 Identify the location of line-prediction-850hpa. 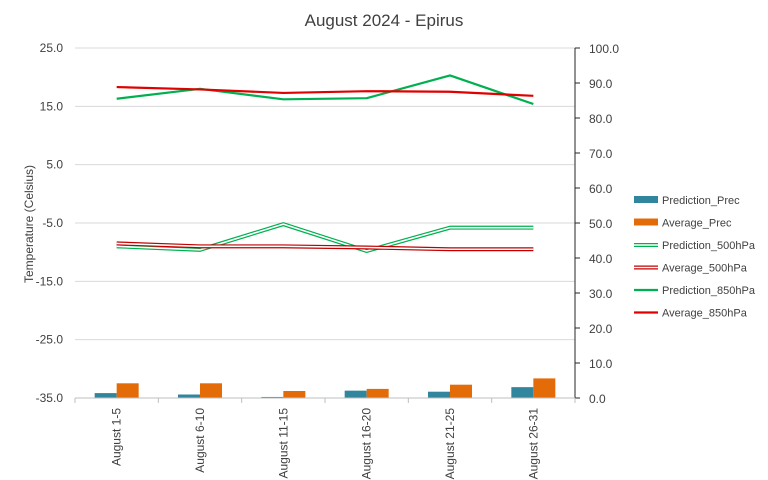
(325, 90).